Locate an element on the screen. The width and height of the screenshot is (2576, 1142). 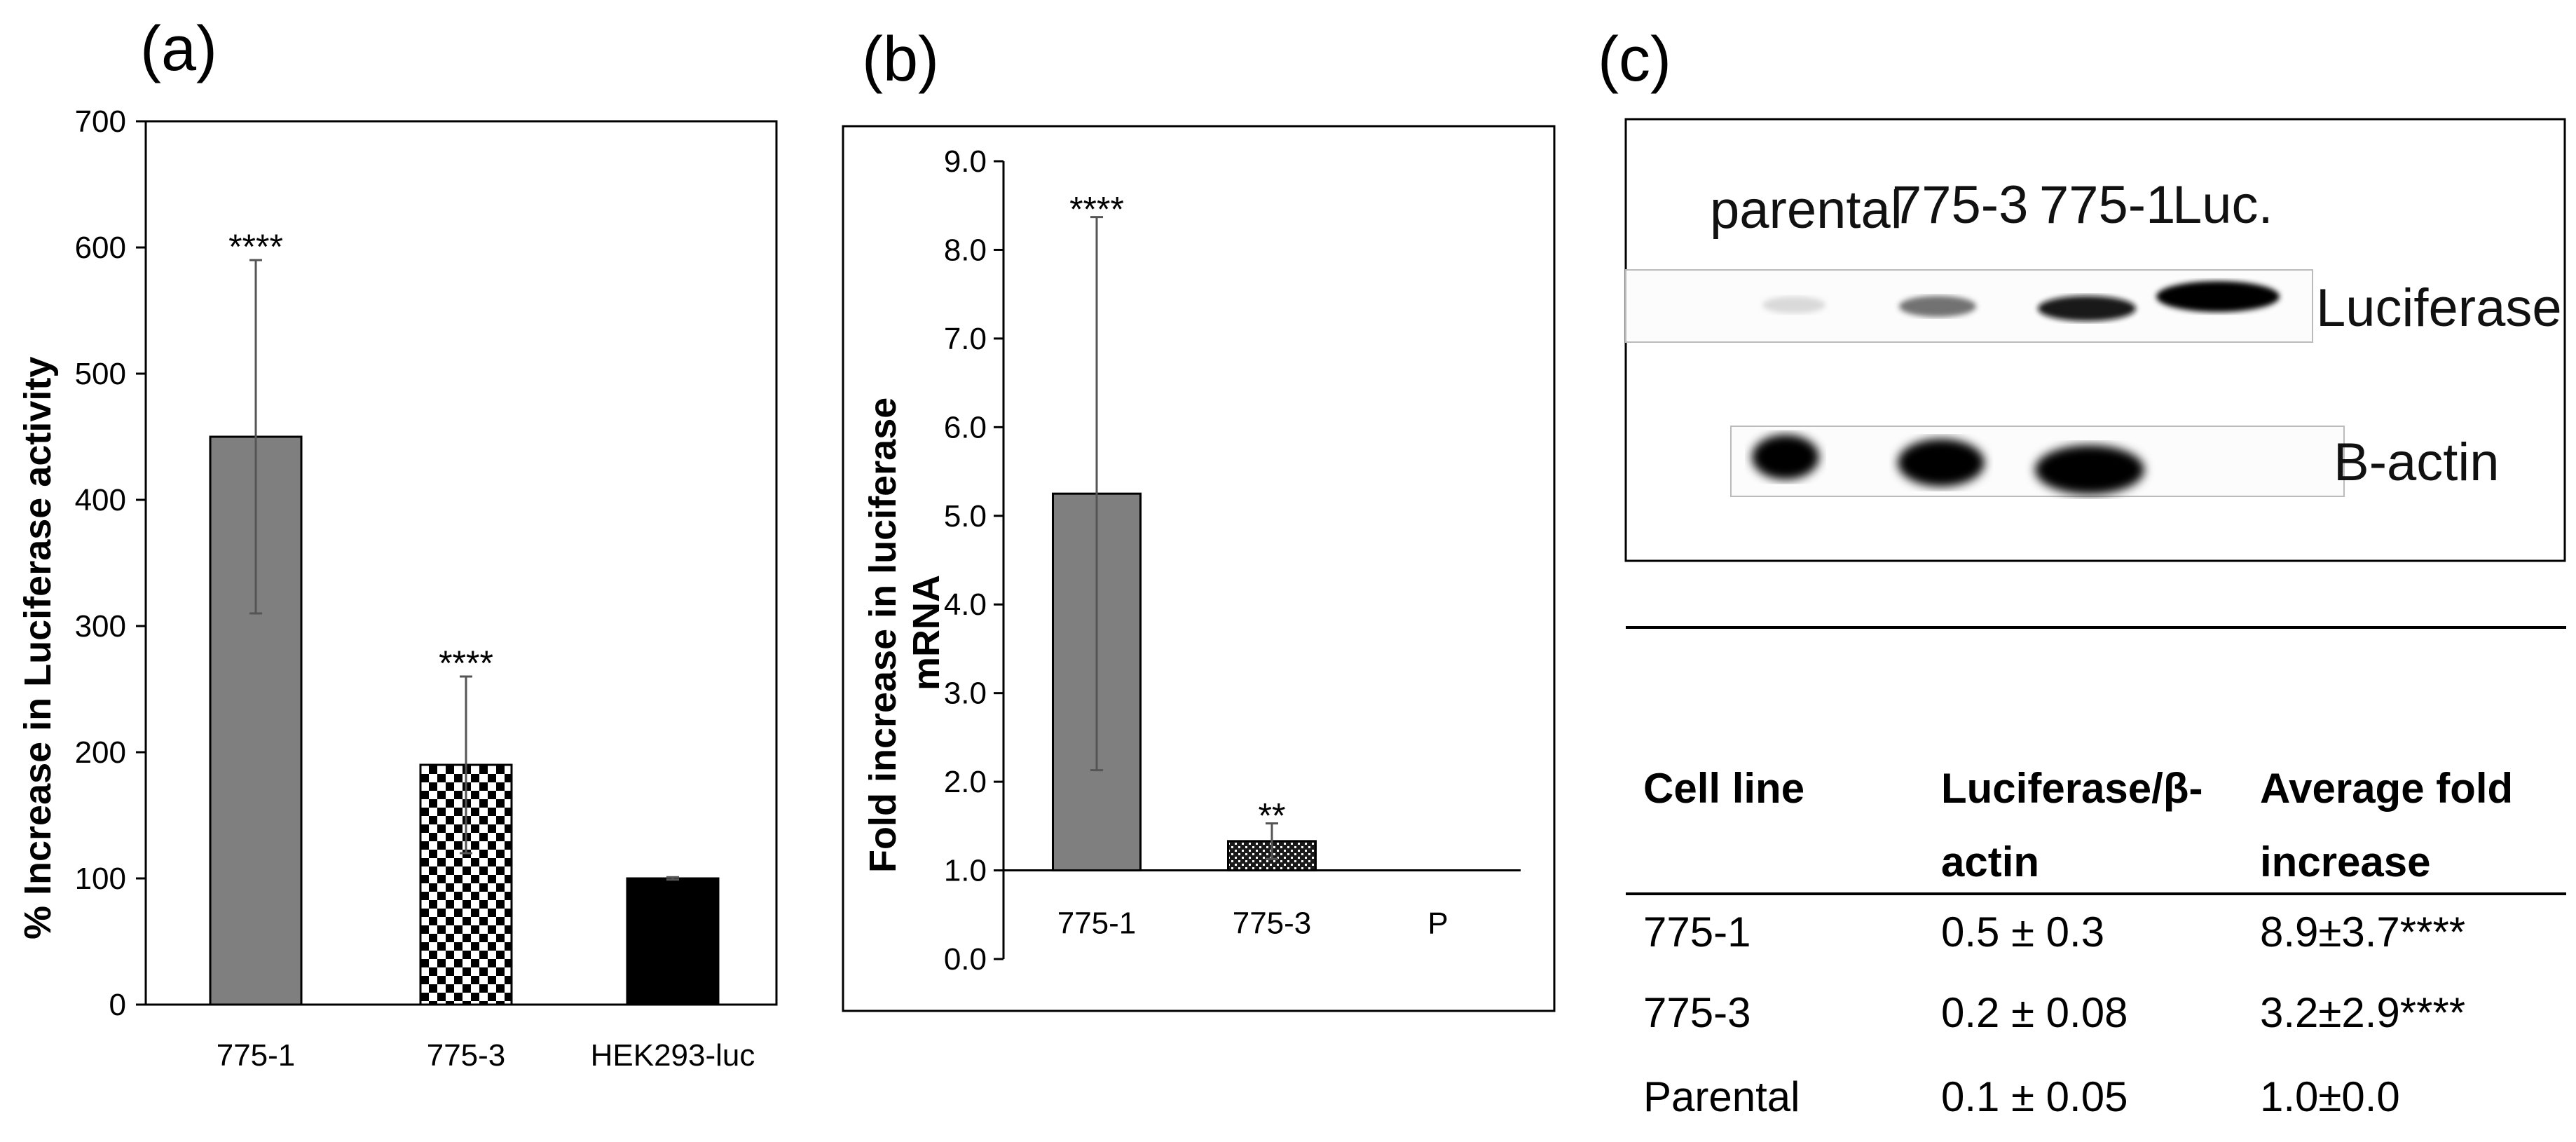
chart-b-categories: 775-1 775-3 P is located at coordinates (1253, 923).